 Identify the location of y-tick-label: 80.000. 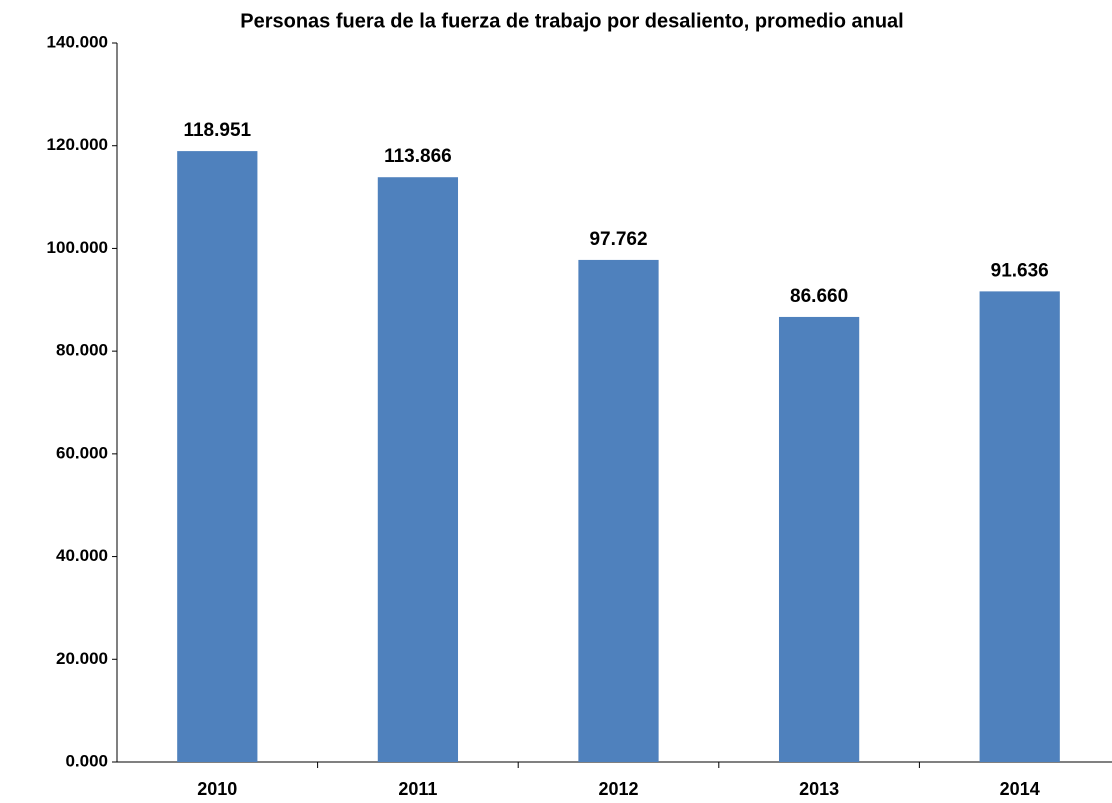
(82, 350).